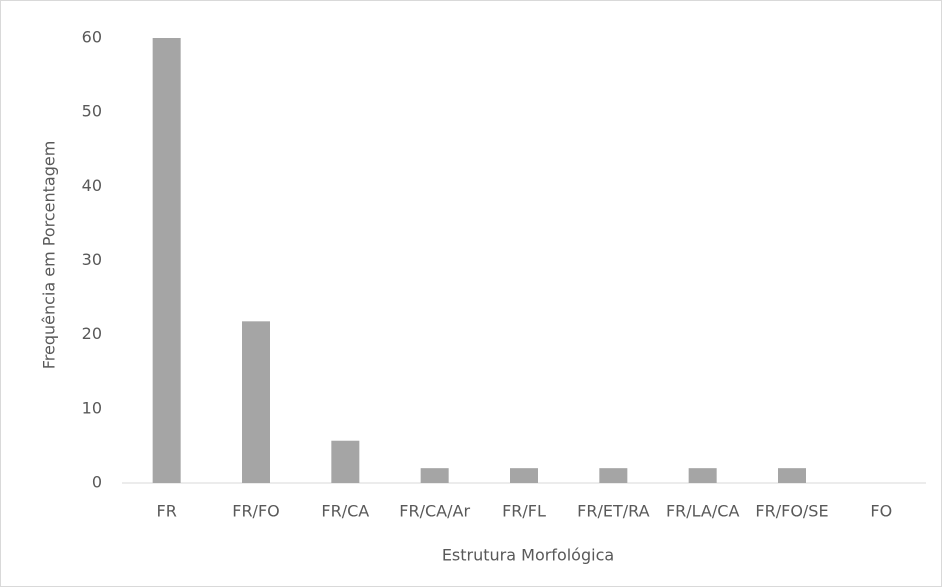 The width and height of the screenshot is (942, 587). Describe the element at coordinates (92, 259) in the screenshot. I see `y-tick-label: 30` at that location.